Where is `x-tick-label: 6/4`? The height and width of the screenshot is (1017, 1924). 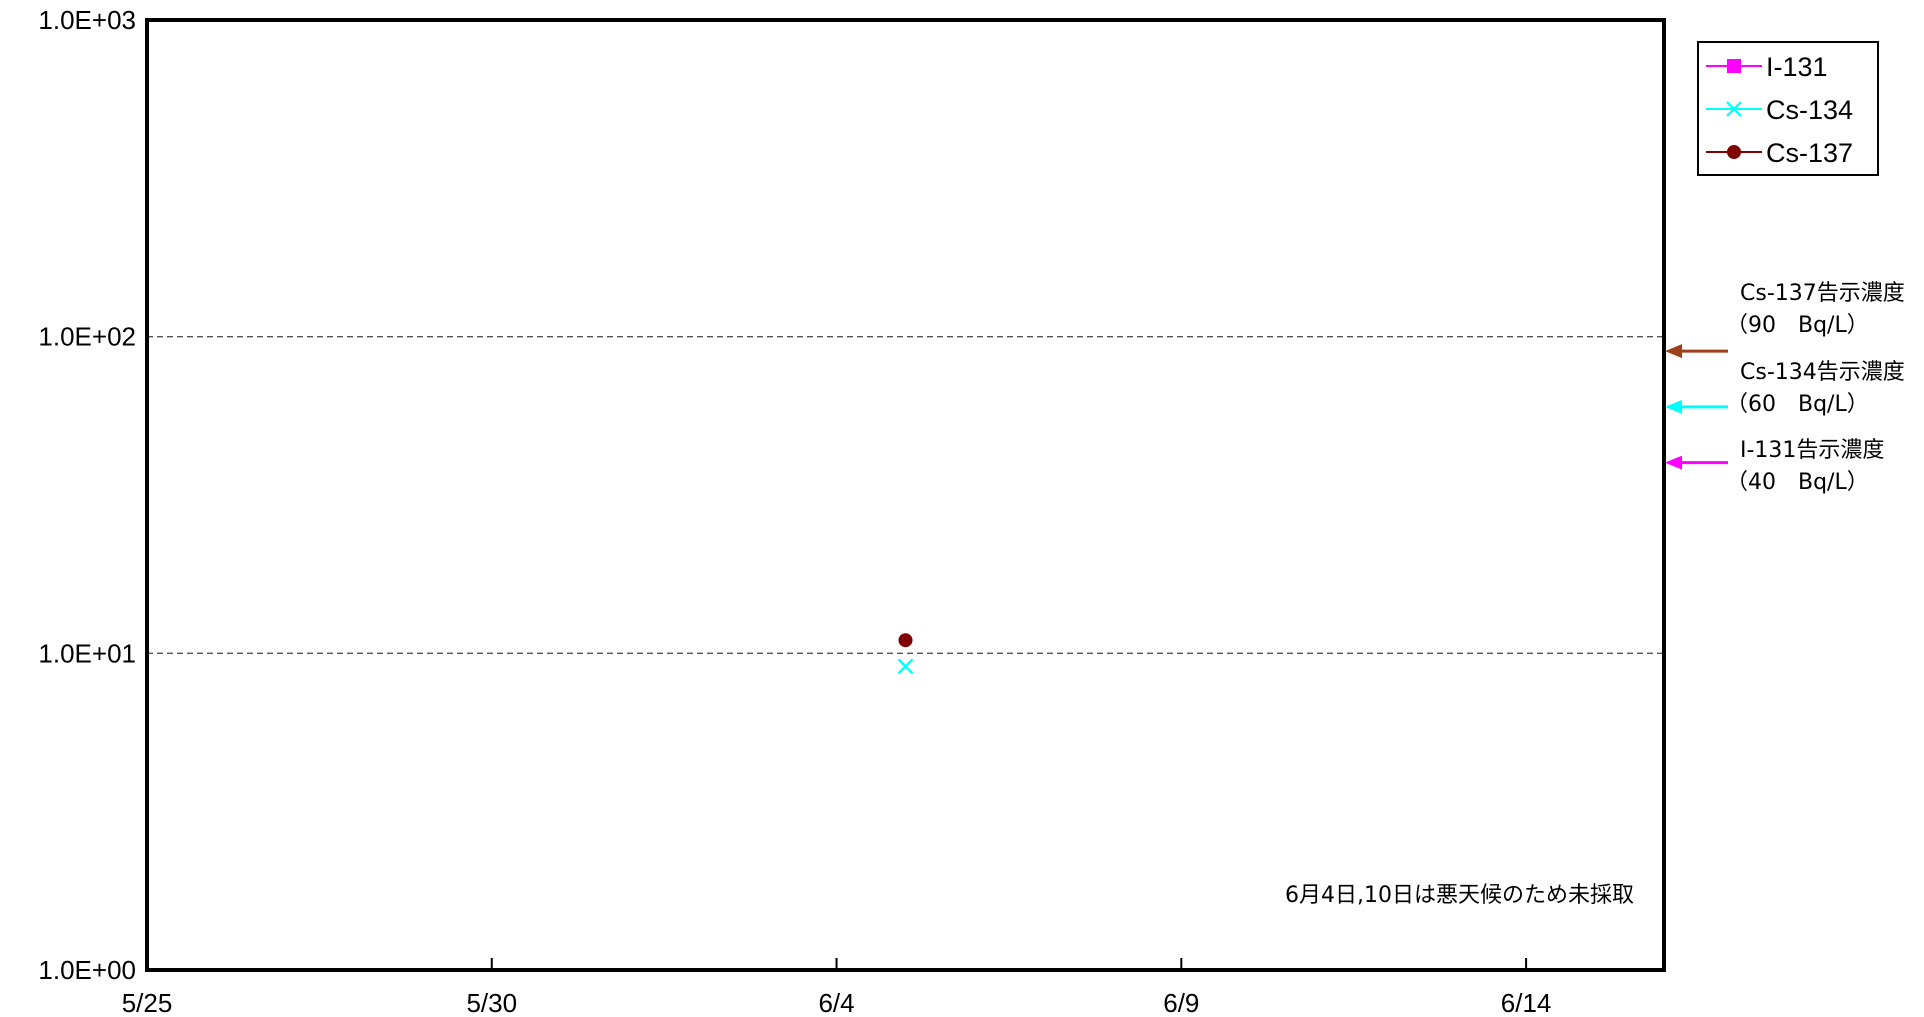 x-tick-label: 6/4 is located at coordinates (836, 1002).